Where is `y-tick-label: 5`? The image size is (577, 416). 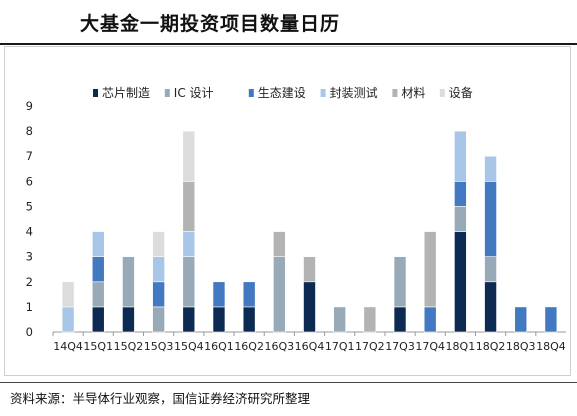 y-tick-label: 5 is located at coordinates (29, 206).